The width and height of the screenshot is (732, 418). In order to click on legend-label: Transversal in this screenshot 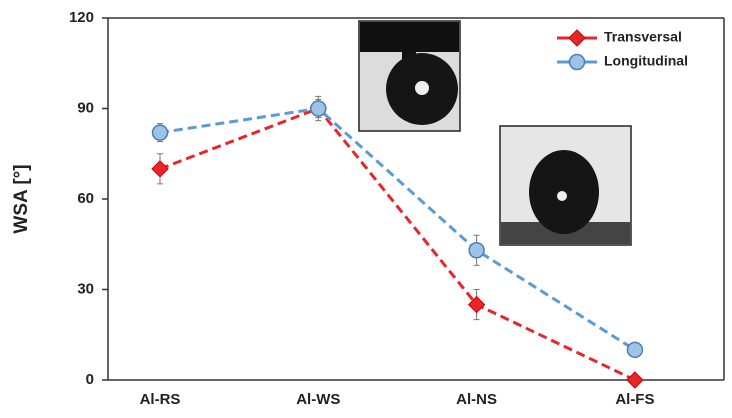, I will do `click(643, 37)`.